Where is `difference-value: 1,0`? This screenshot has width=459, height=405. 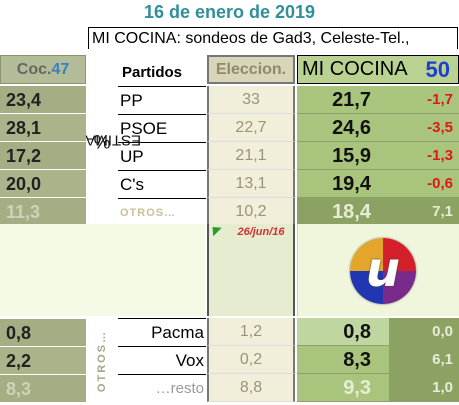 difference-value: 1,0 is located at coordinates (424, 388).